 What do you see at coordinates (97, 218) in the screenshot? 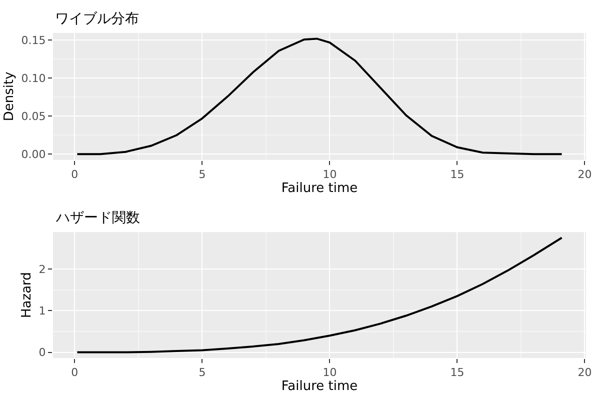
I see `chart-title: ハザード関数` at bounding box center [97, 218].